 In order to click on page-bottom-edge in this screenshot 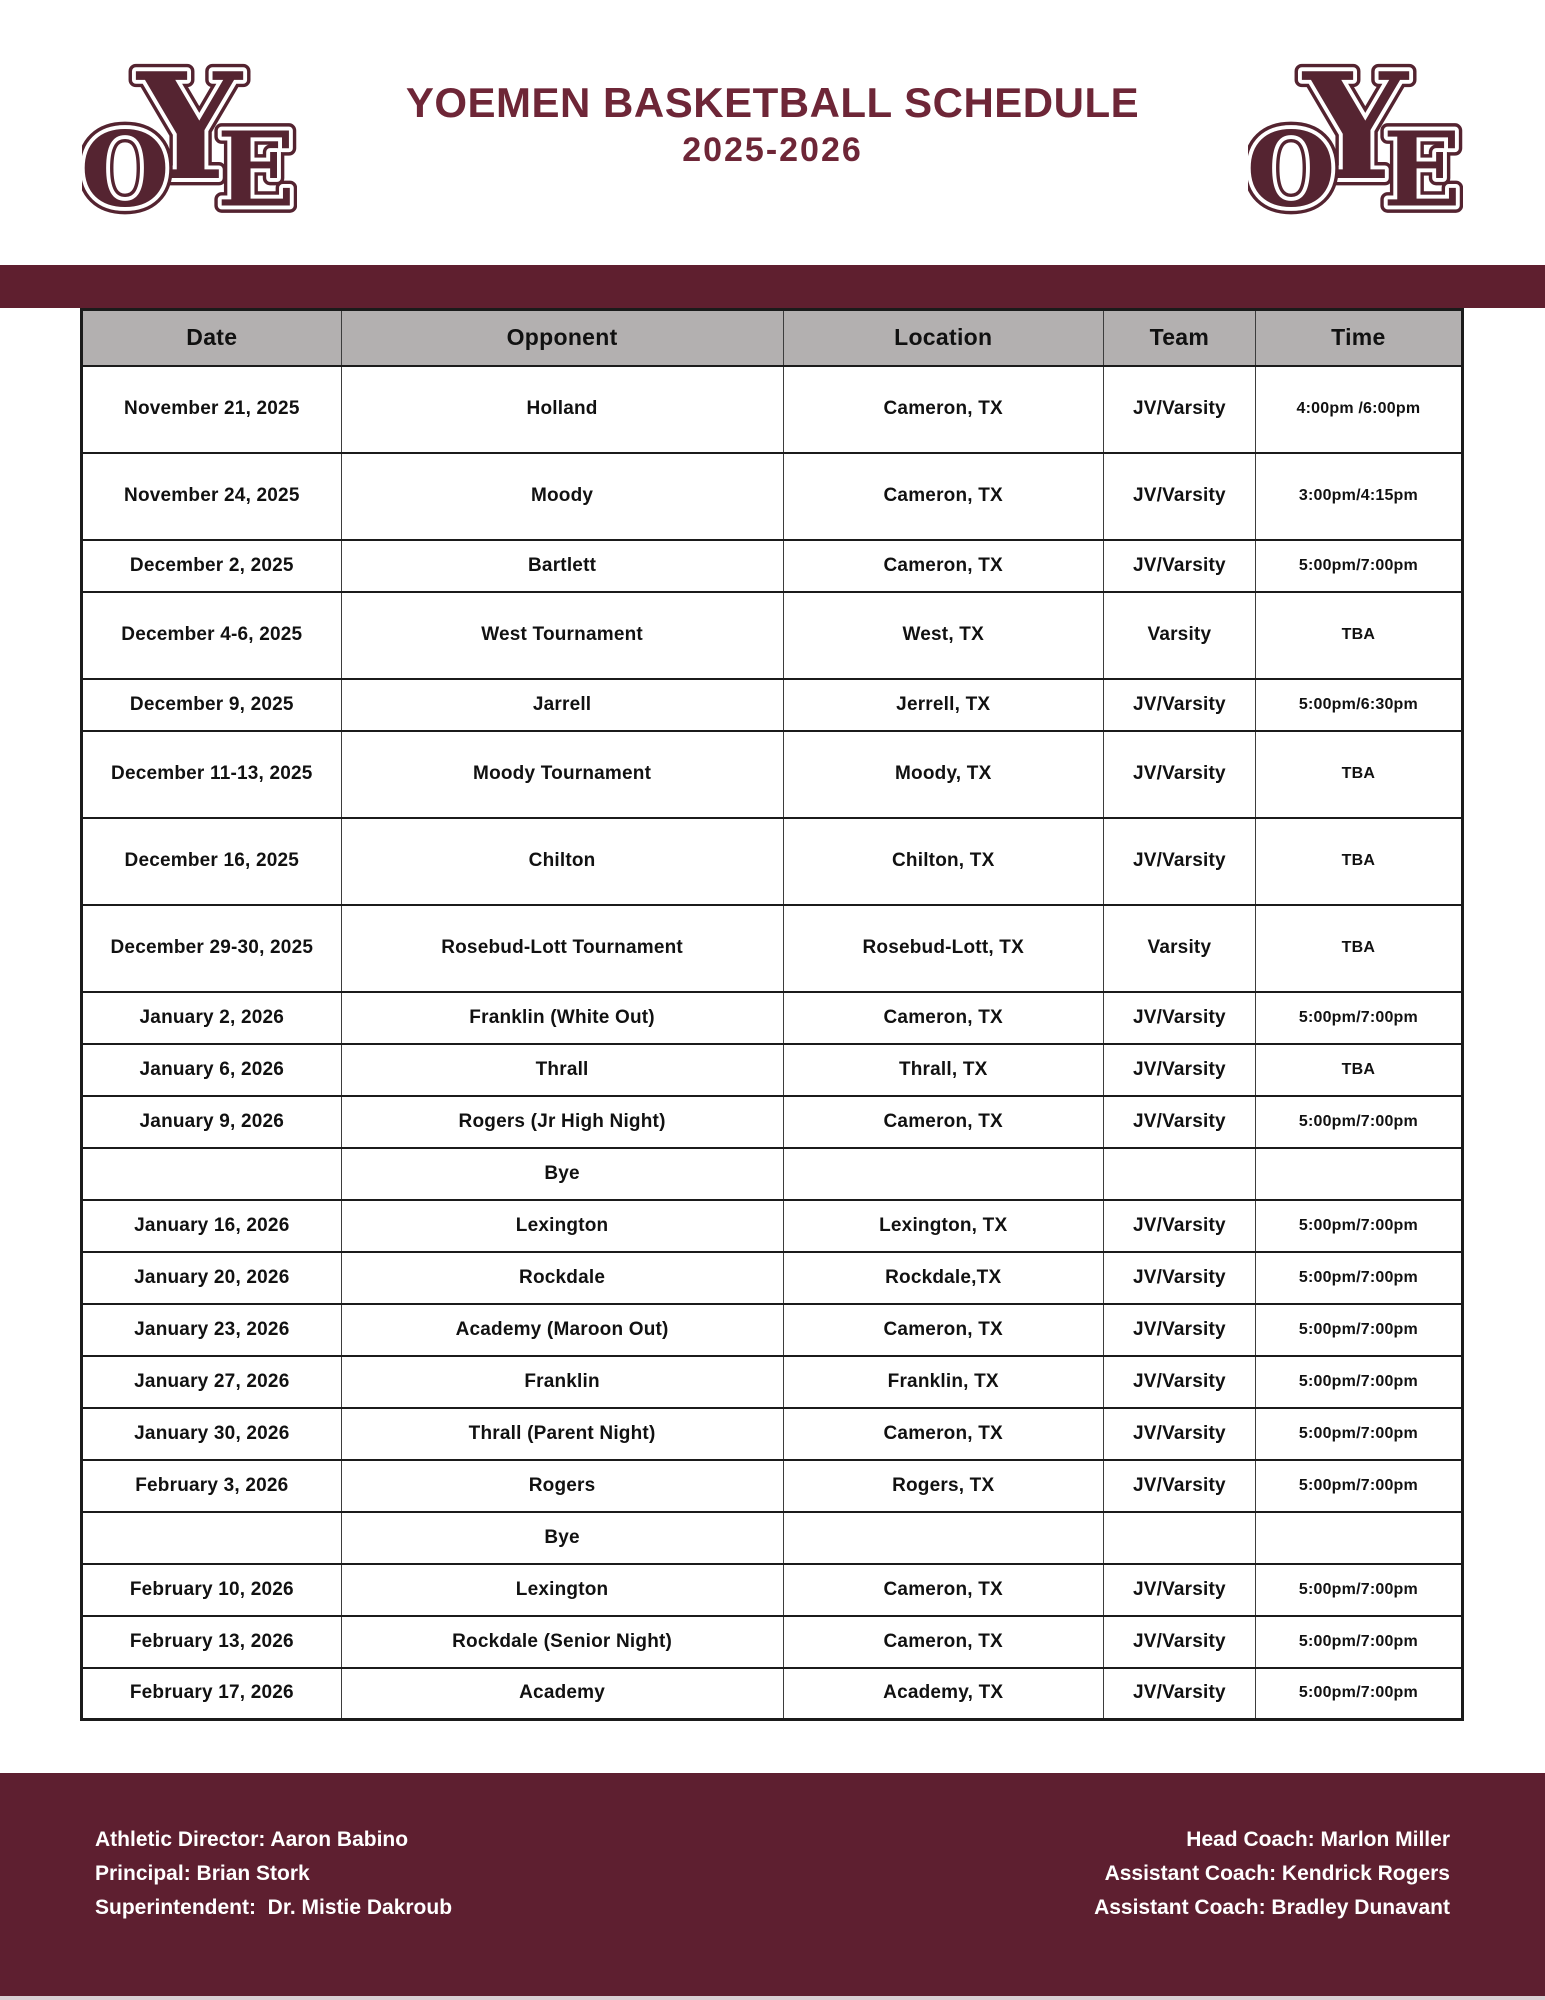, I will do `click(772, 1998)`.